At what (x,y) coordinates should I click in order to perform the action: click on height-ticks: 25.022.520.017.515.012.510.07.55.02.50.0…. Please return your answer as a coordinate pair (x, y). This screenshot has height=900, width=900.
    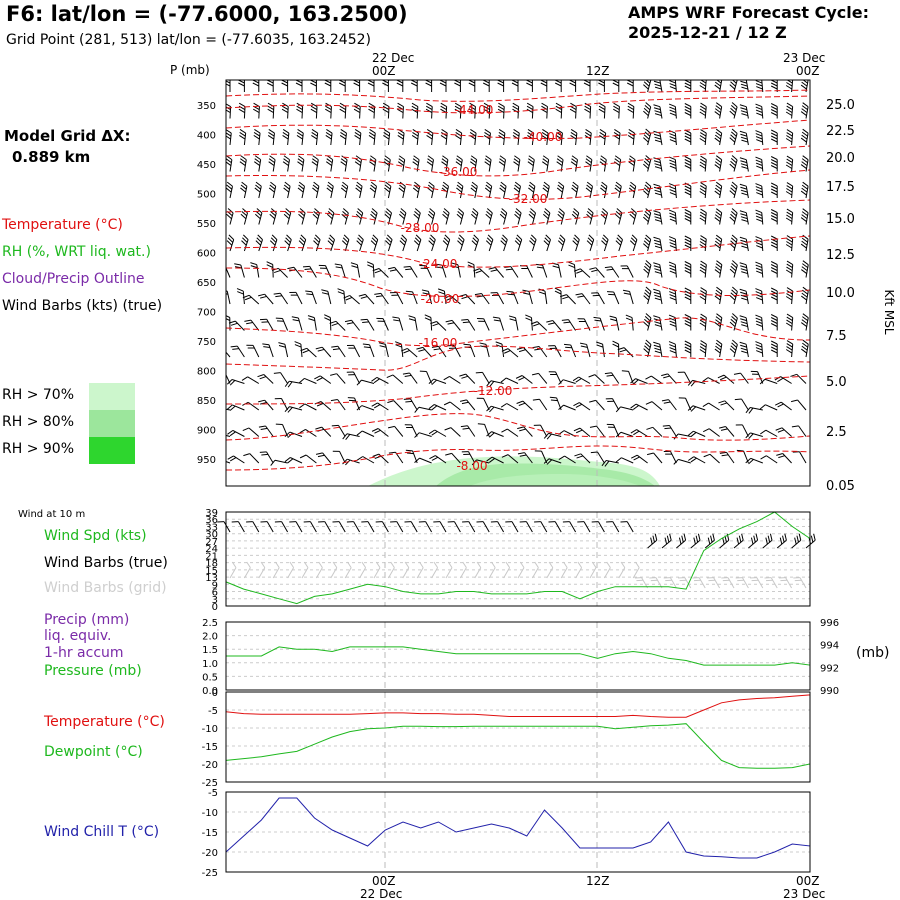
    Looking at the image, I should click on (840, 296).